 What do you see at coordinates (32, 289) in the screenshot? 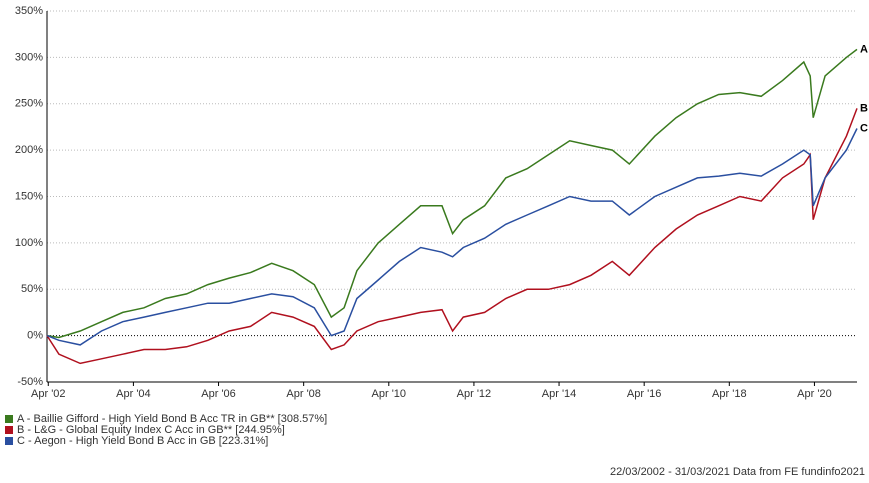
I see `y-tick-label: 50%` at bounding box center [32, 289].